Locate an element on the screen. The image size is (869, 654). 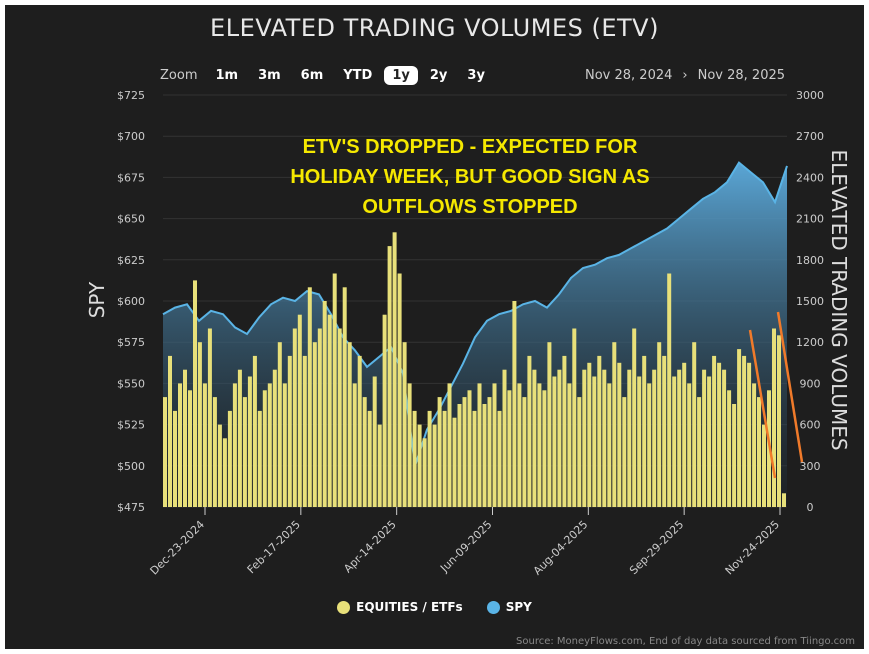
y-right-tick-label: 2700 is located at coordinates (810, 136).